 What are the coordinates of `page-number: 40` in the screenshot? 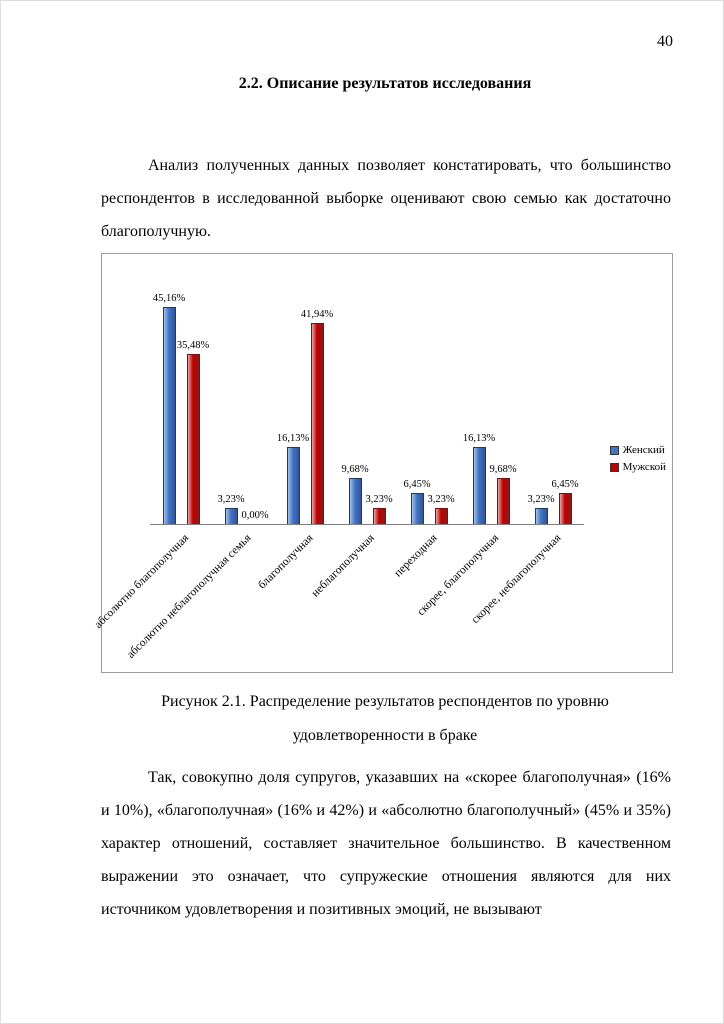 It's located at (665, 41).